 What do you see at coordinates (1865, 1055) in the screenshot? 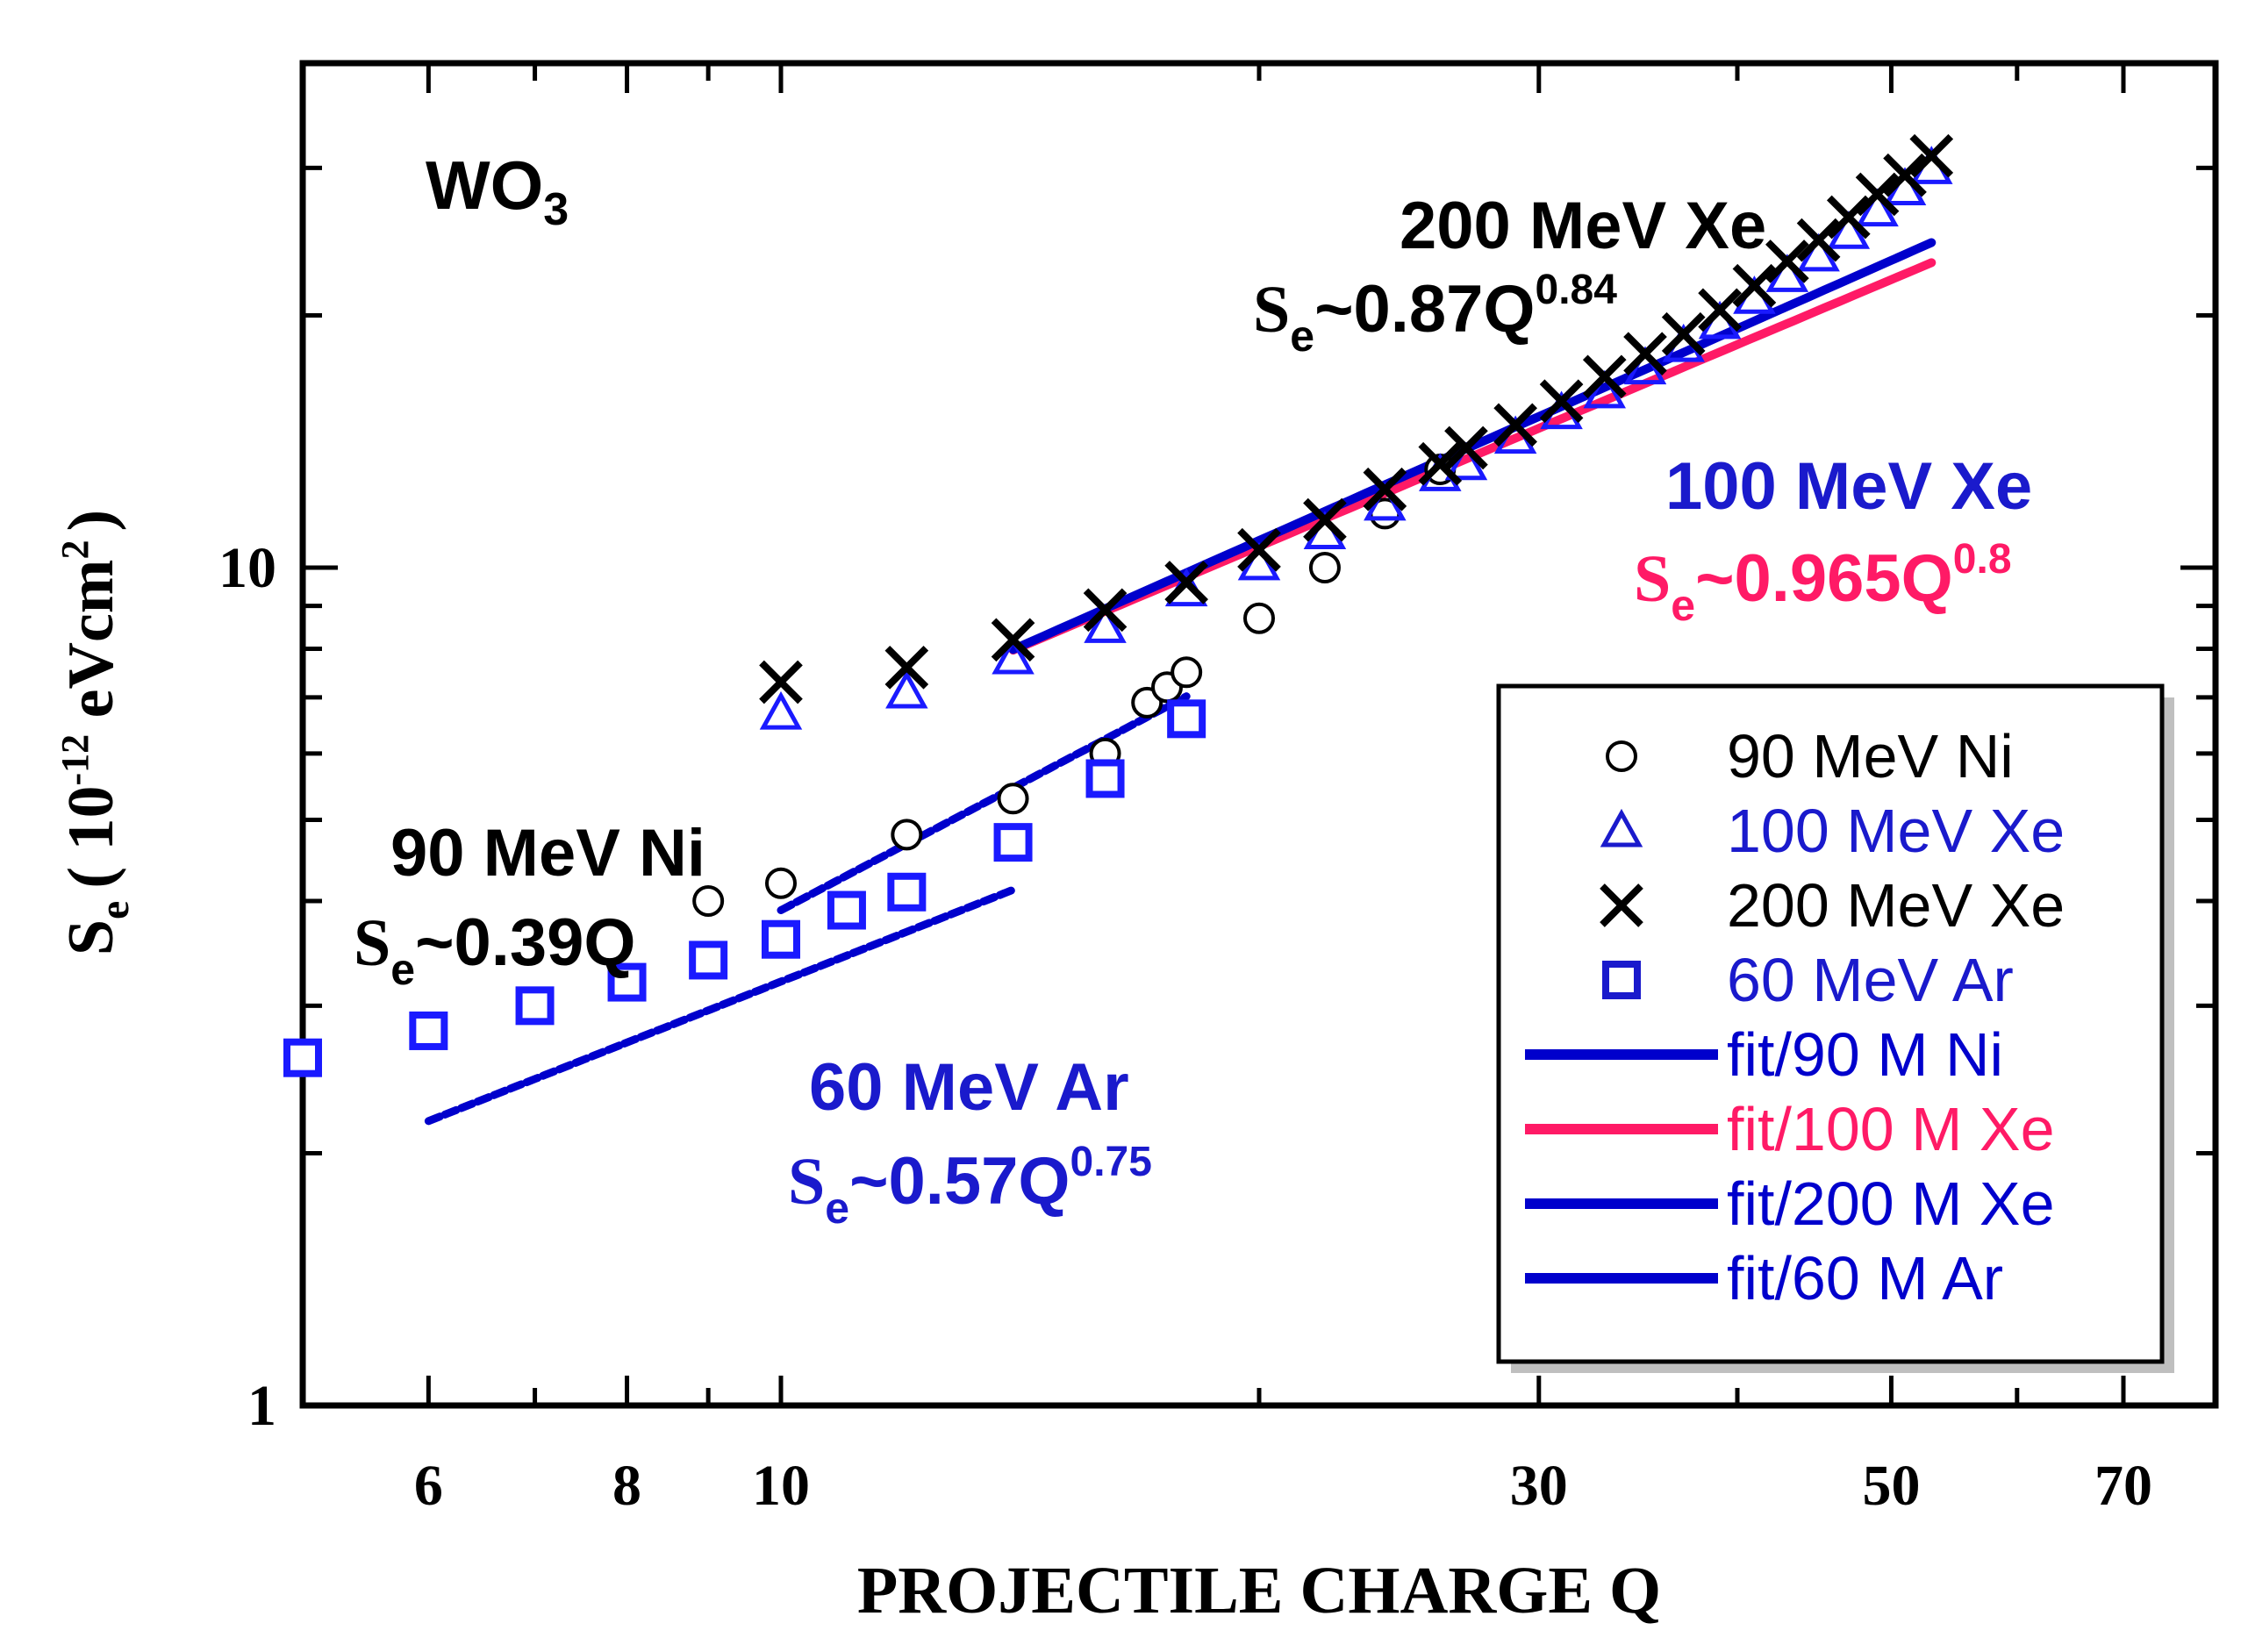
I see `legend-label: fit/90 M Ni` at bounding box center [1865, 1055].